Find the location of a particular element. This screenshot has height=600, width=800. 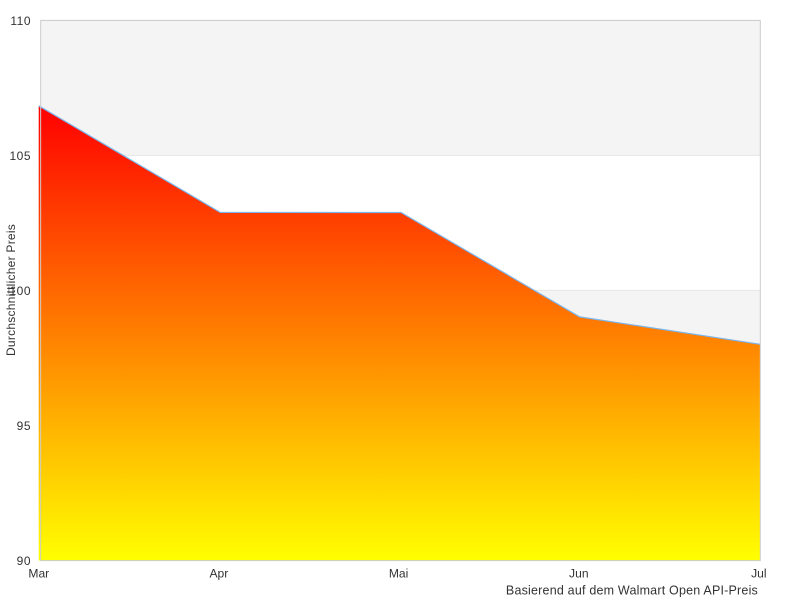

svg-text: 110 is located at coordinates (20, 21).